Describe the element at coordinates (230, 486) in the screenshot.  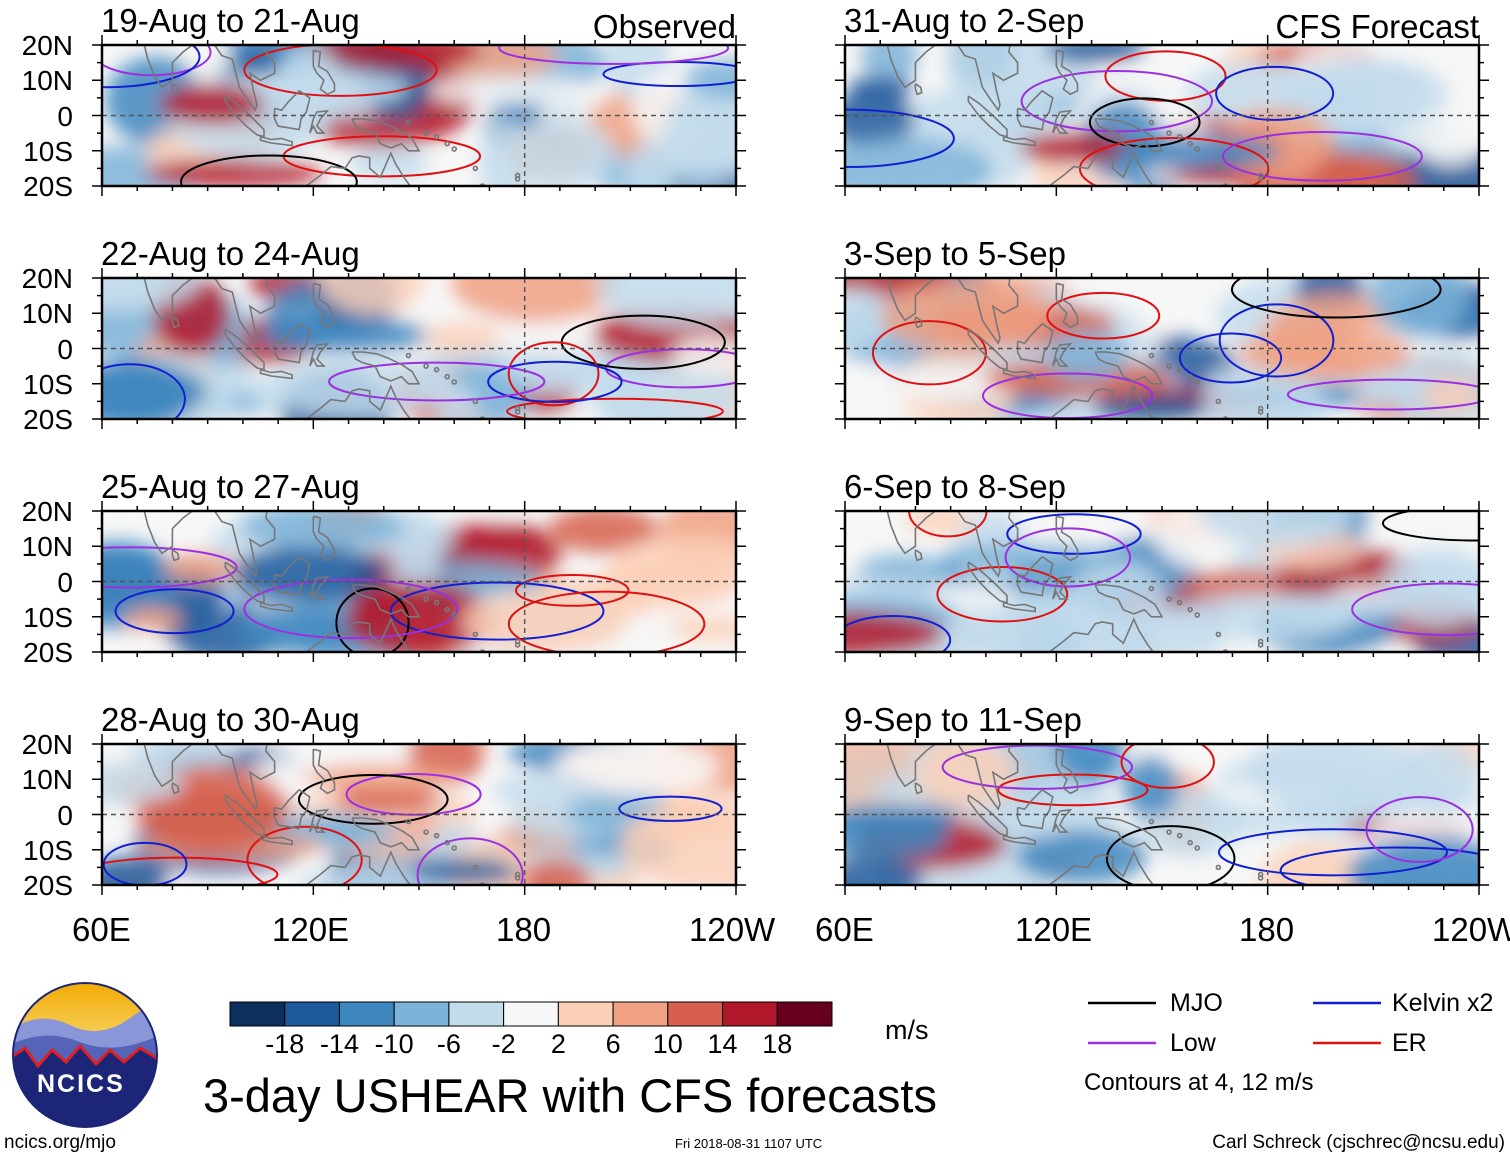
I see `panel-title: 25-Aug to 27-Aug` at that location.